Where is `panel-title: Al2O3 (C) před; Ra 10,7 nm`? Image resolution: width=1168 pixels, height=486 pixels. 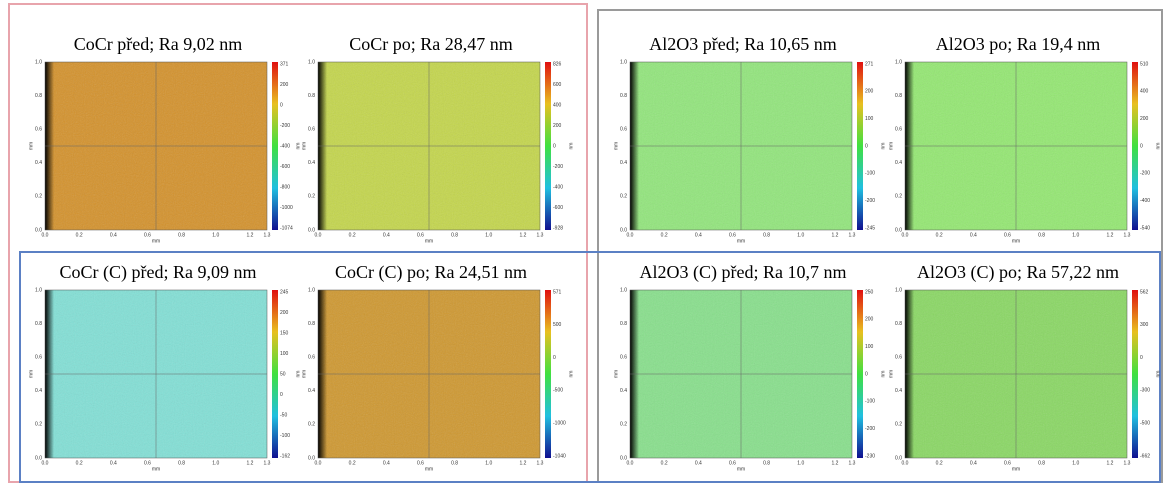
panel-title: Al2O3 (C) před; Ra 10,7 nm is located at coordinates (743, 272).